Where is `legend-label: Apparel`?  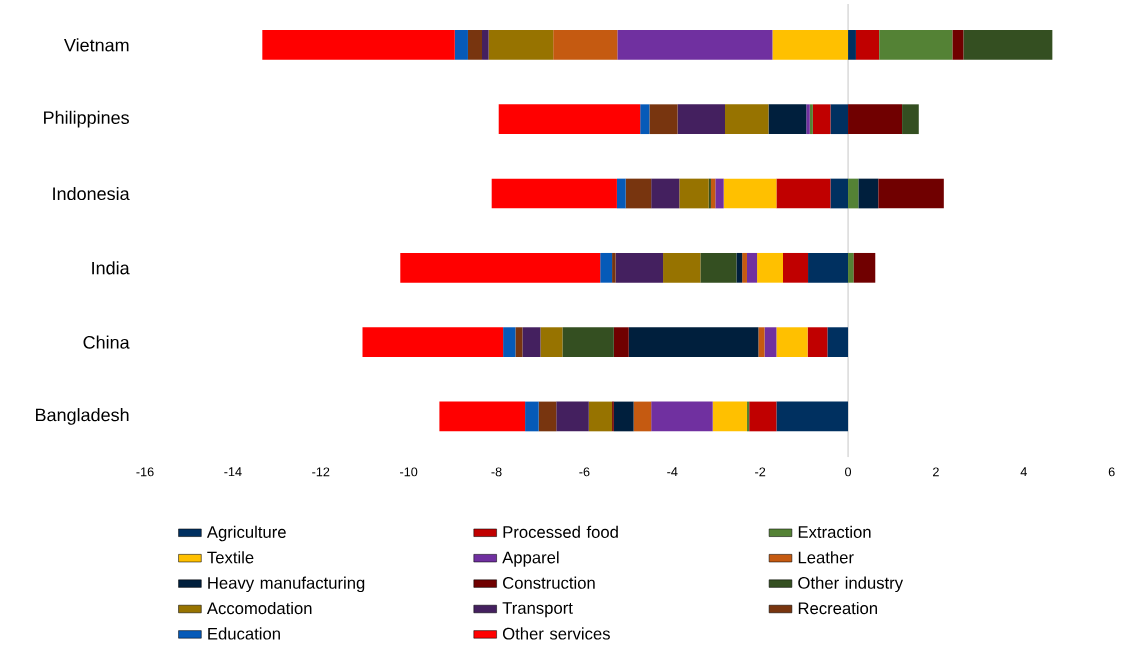 legend-label: Apparel is located at coordinates (530, 559).